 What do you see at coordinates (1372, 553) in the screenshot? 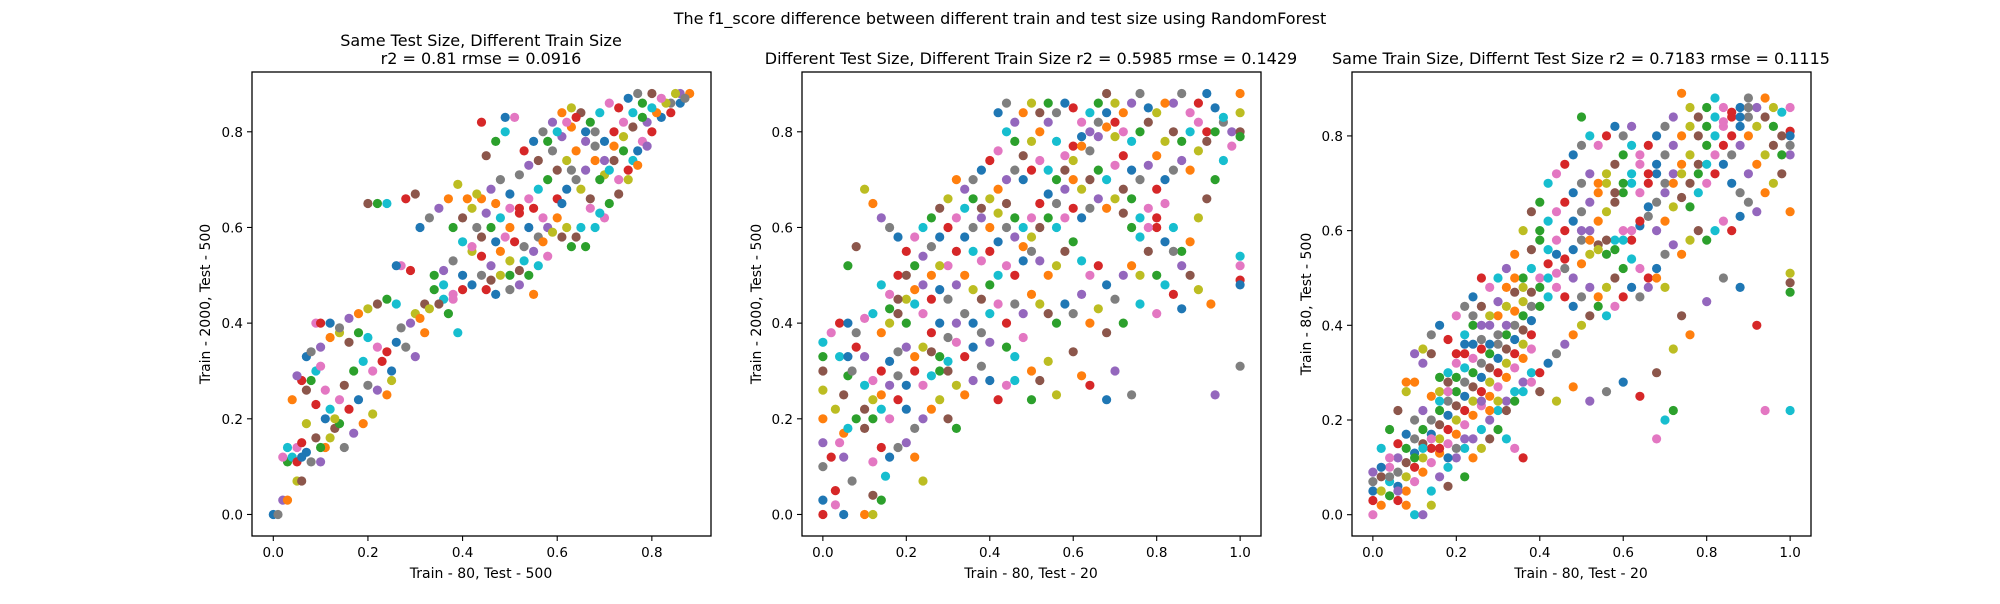
I see `x-tick-label: 0.0` at bounding box center [1372, 553].